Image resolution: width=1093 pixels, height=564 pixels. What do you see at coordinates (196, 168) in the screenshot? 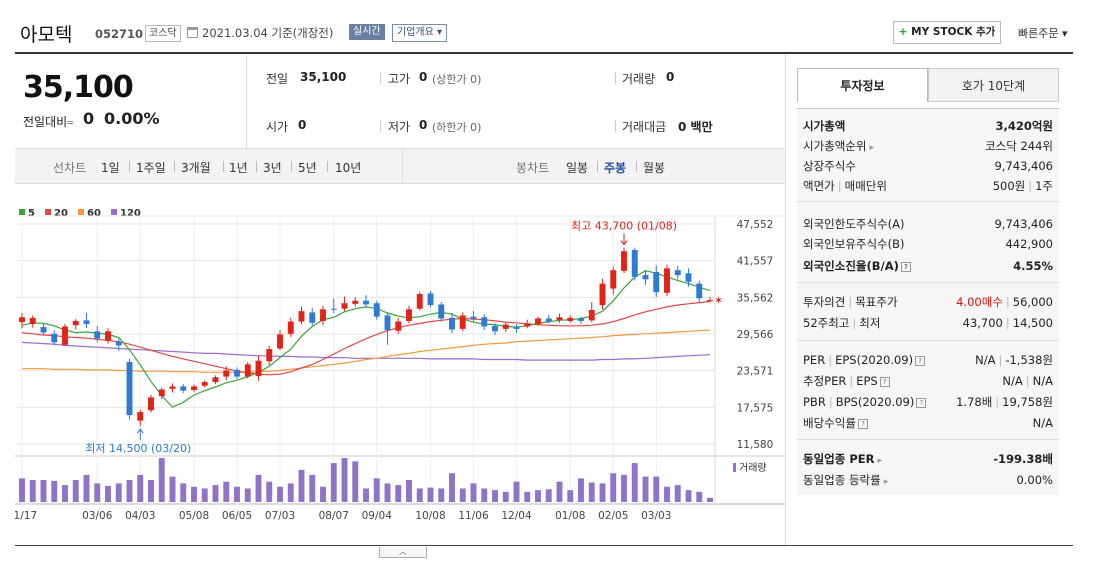
I see `range-3month: 3개월` at bounding box center [196, 168].